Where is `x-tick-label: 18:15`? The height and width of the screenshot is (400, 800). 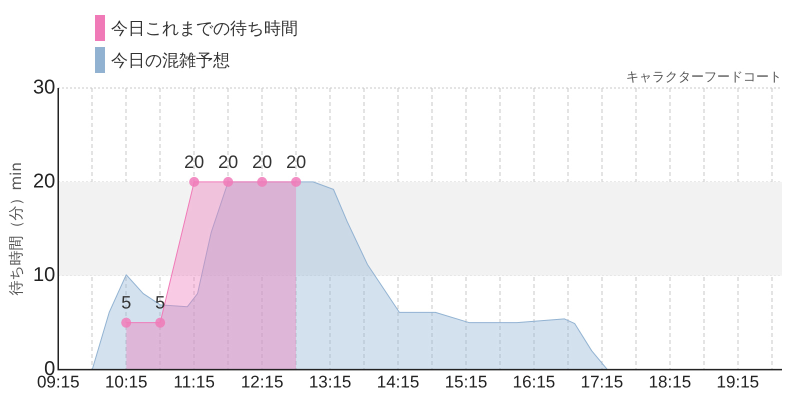
x-tick-label: 18:15 is located at coordinates (670, 382).